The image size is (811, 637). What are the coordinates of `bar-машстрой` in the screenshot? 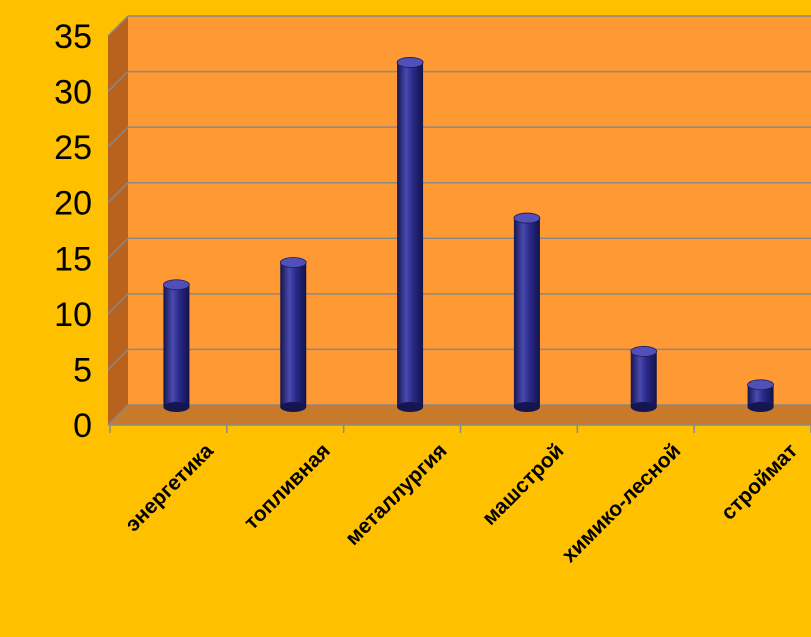 It's located at (527, 312).